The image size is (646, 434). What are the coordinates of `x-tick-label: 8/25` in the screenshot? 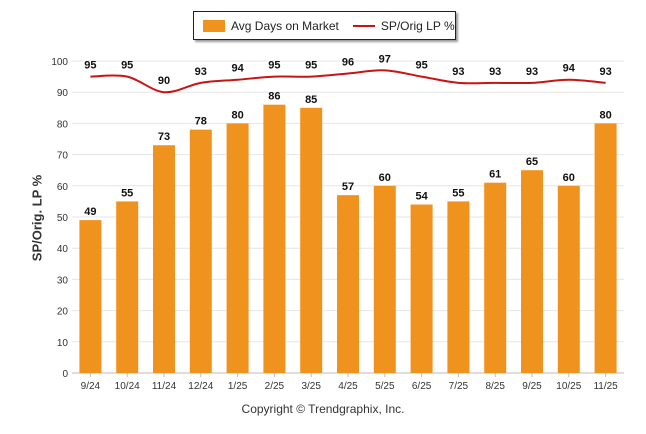 It's located at (495, 386).